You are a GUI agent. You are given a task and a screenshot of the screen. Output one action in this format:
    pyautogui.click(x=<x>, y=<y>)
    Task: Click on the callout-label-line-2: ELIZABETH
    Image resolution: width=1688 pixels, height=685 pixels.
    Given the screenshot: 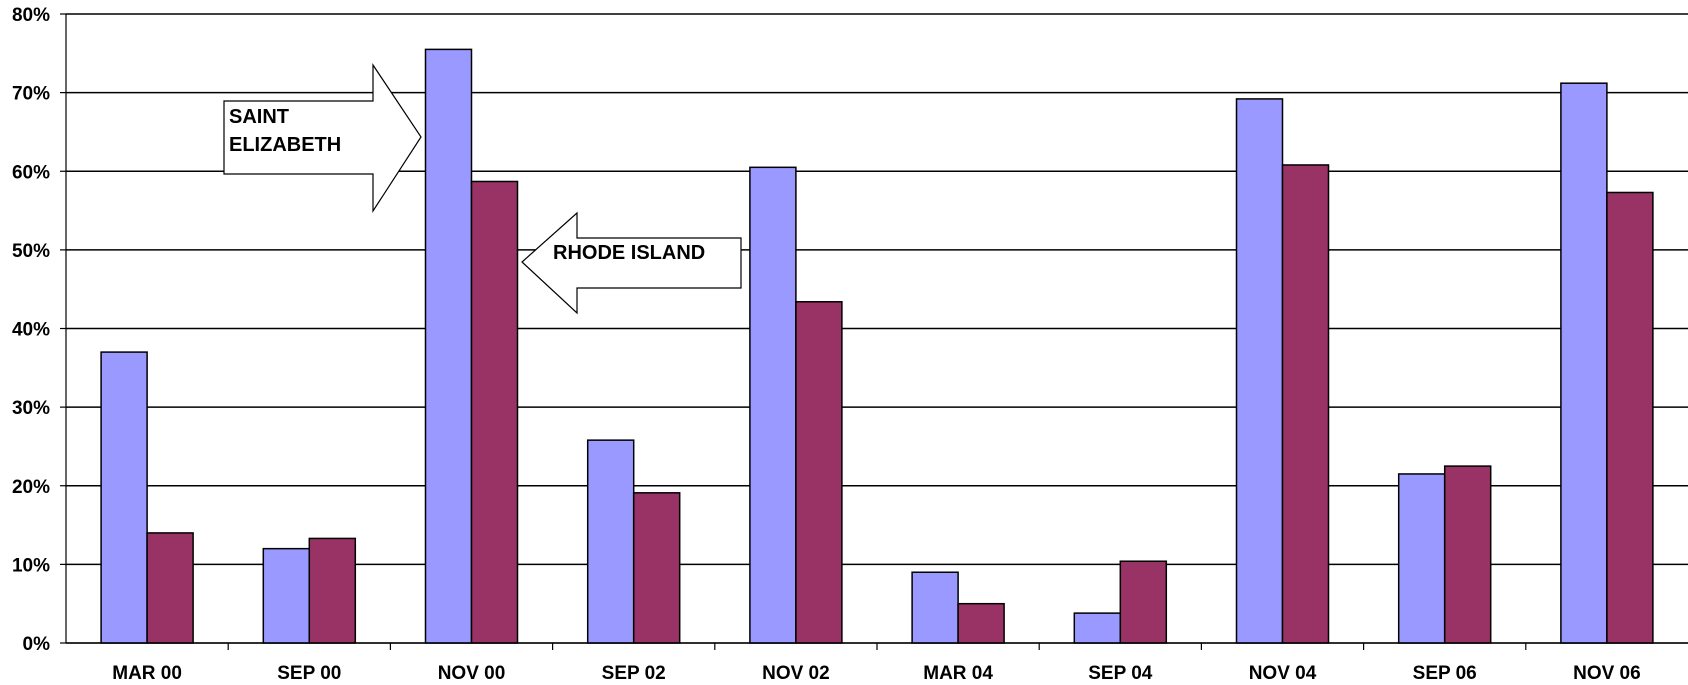 What is the action you would take?
    pyautogui.click(x=285, y=145)
    